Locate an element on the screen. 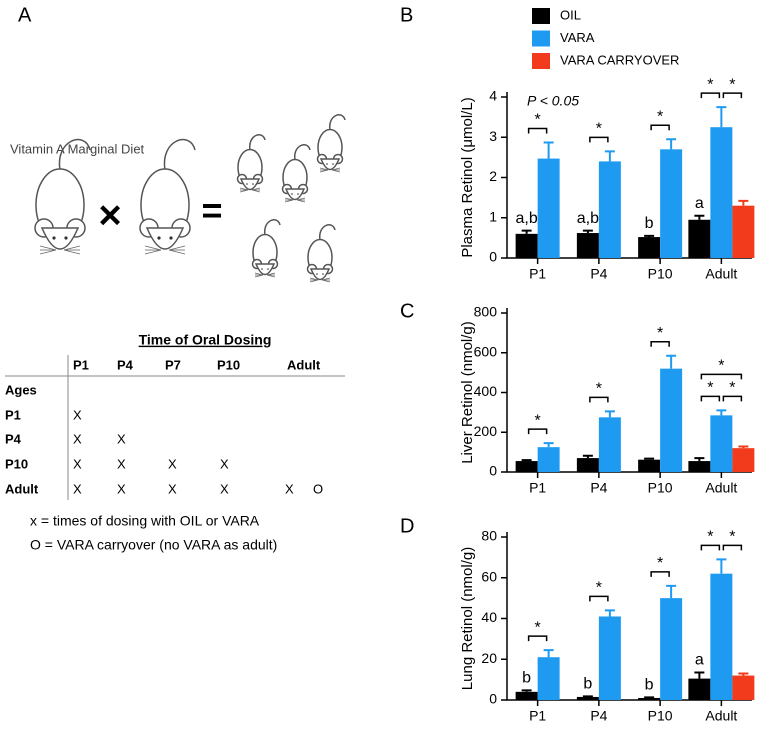  y-tick-label: 2 is located at coordinates (493, 176).